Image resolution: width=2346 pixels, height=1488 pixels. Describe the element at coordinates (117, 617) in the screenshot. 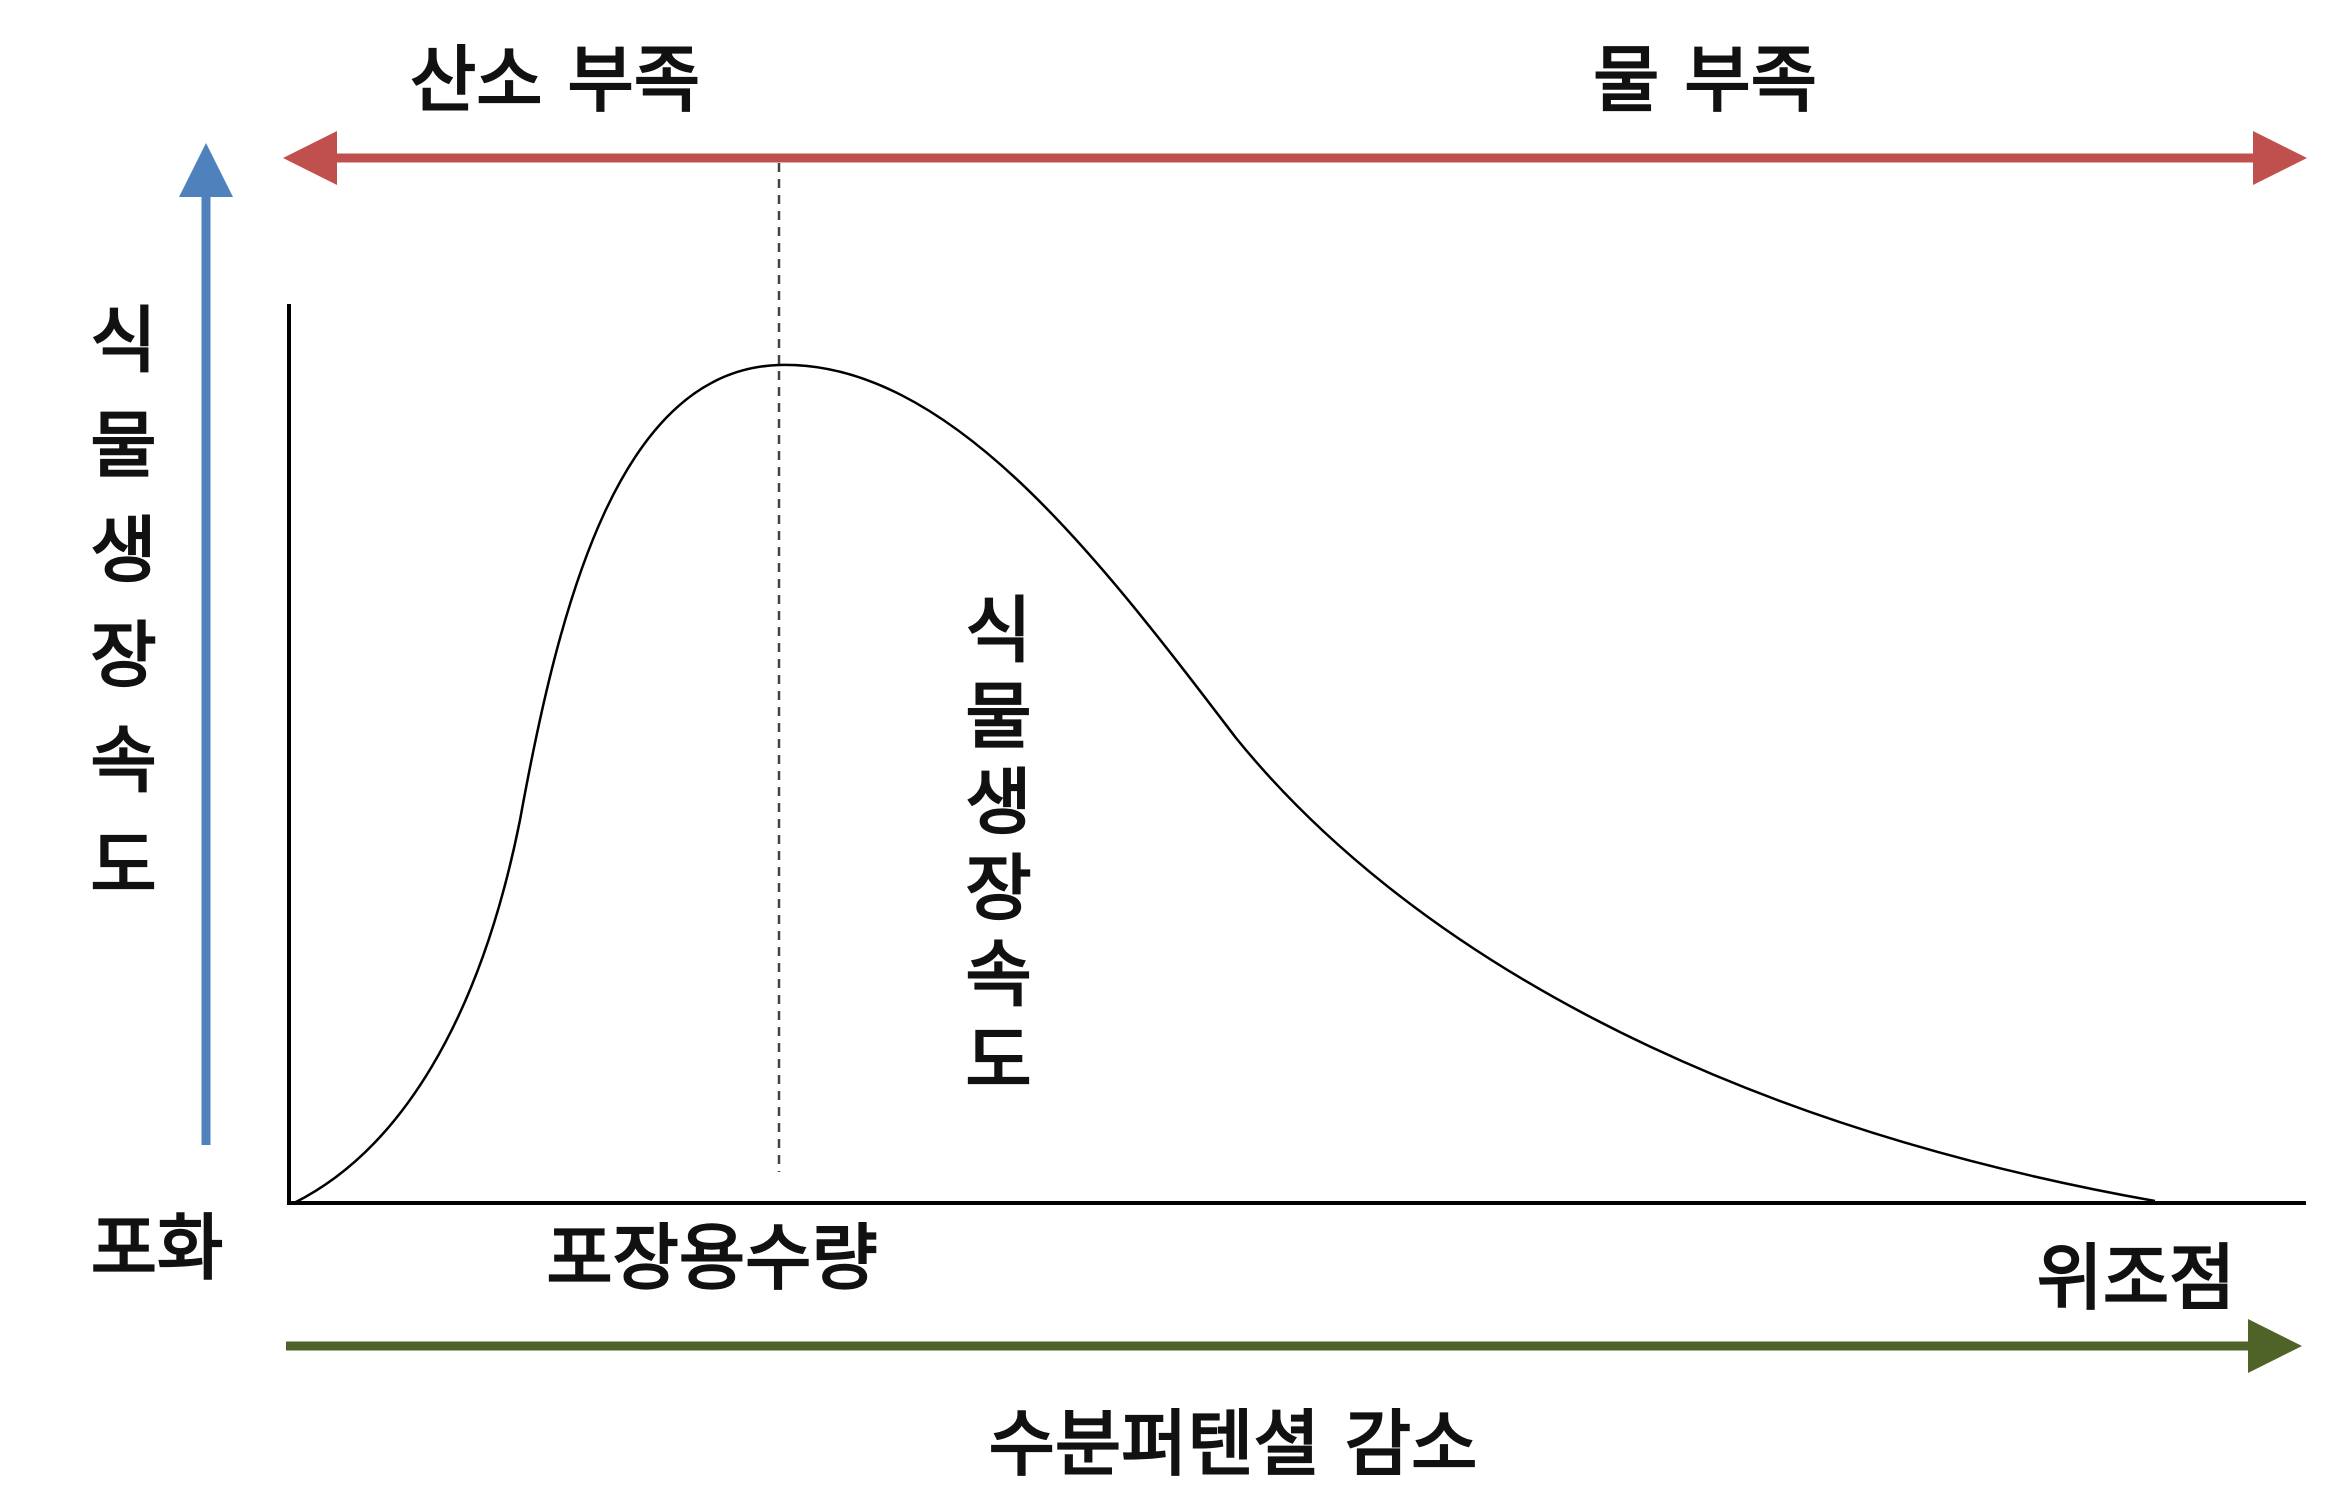

I see `y-axis-label: 식물생장속도` at that location.